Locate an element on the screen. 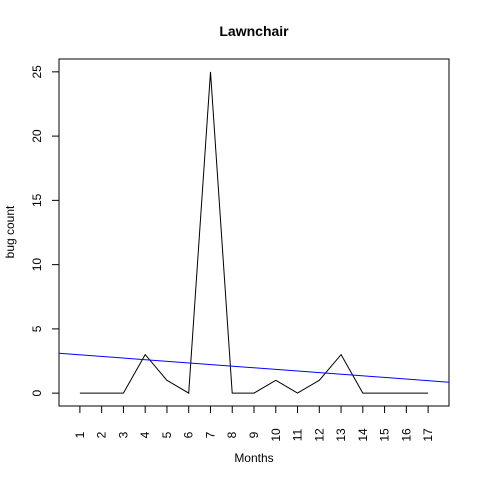 This screenshot has height=480, width=480. x-tick-label: 10 is located at coordinates (276, 435).